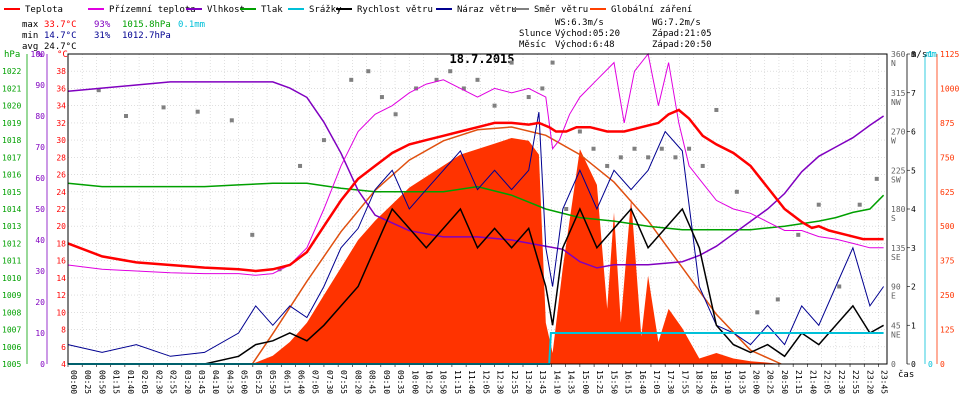 The width and height of the screenshot is (966, 404). What do you see at coordinates (40, 271) in the screenshot?
I see `humidity-tick-3: 30` at bounding box center [40, 271].